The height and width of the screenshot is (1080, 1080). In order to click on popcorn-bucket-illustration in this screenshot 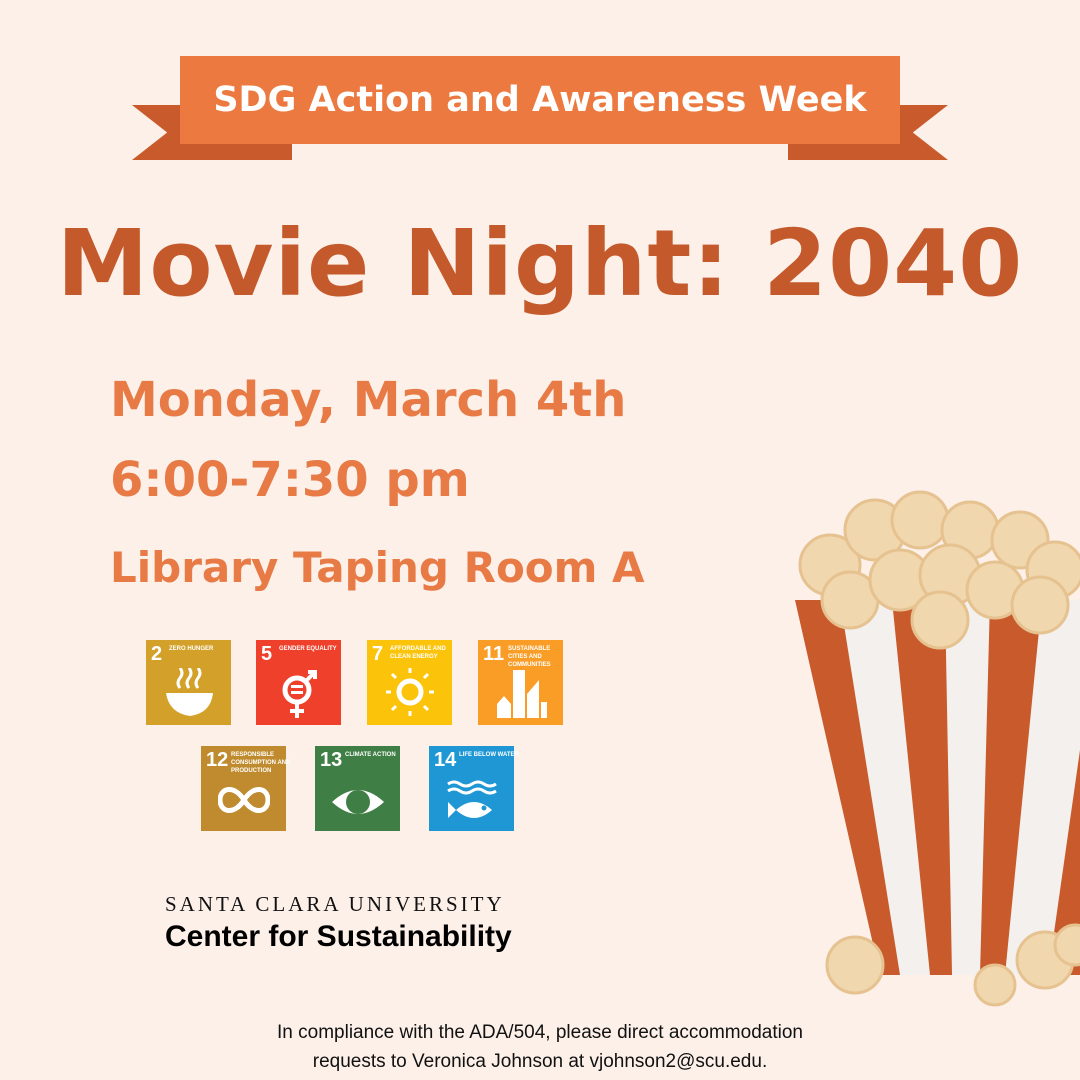, I will do `click(937, 748)`.